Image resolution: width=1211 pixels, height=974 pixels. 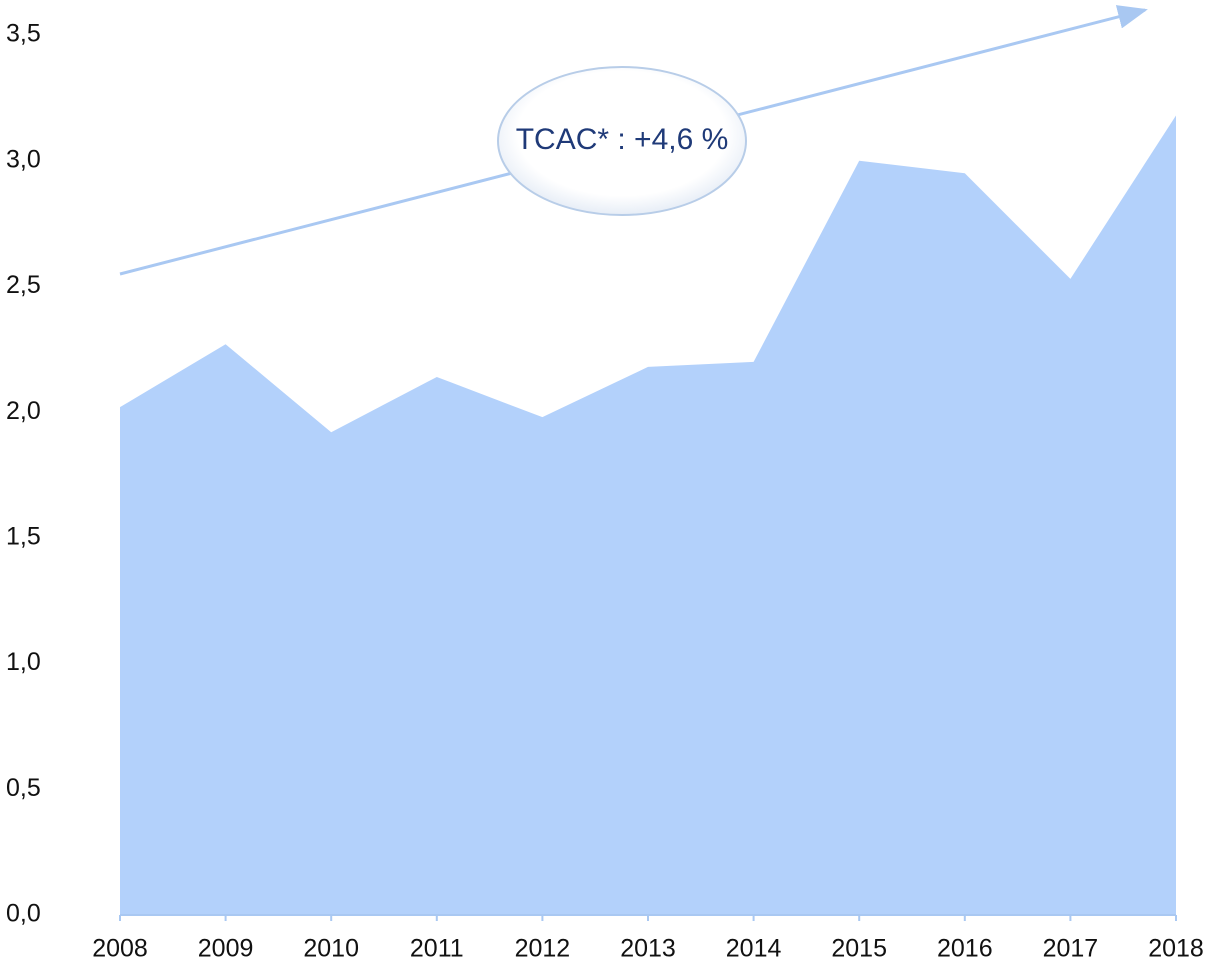 I want to click on x-tick-label: 2012, so click(x=543, y=949).